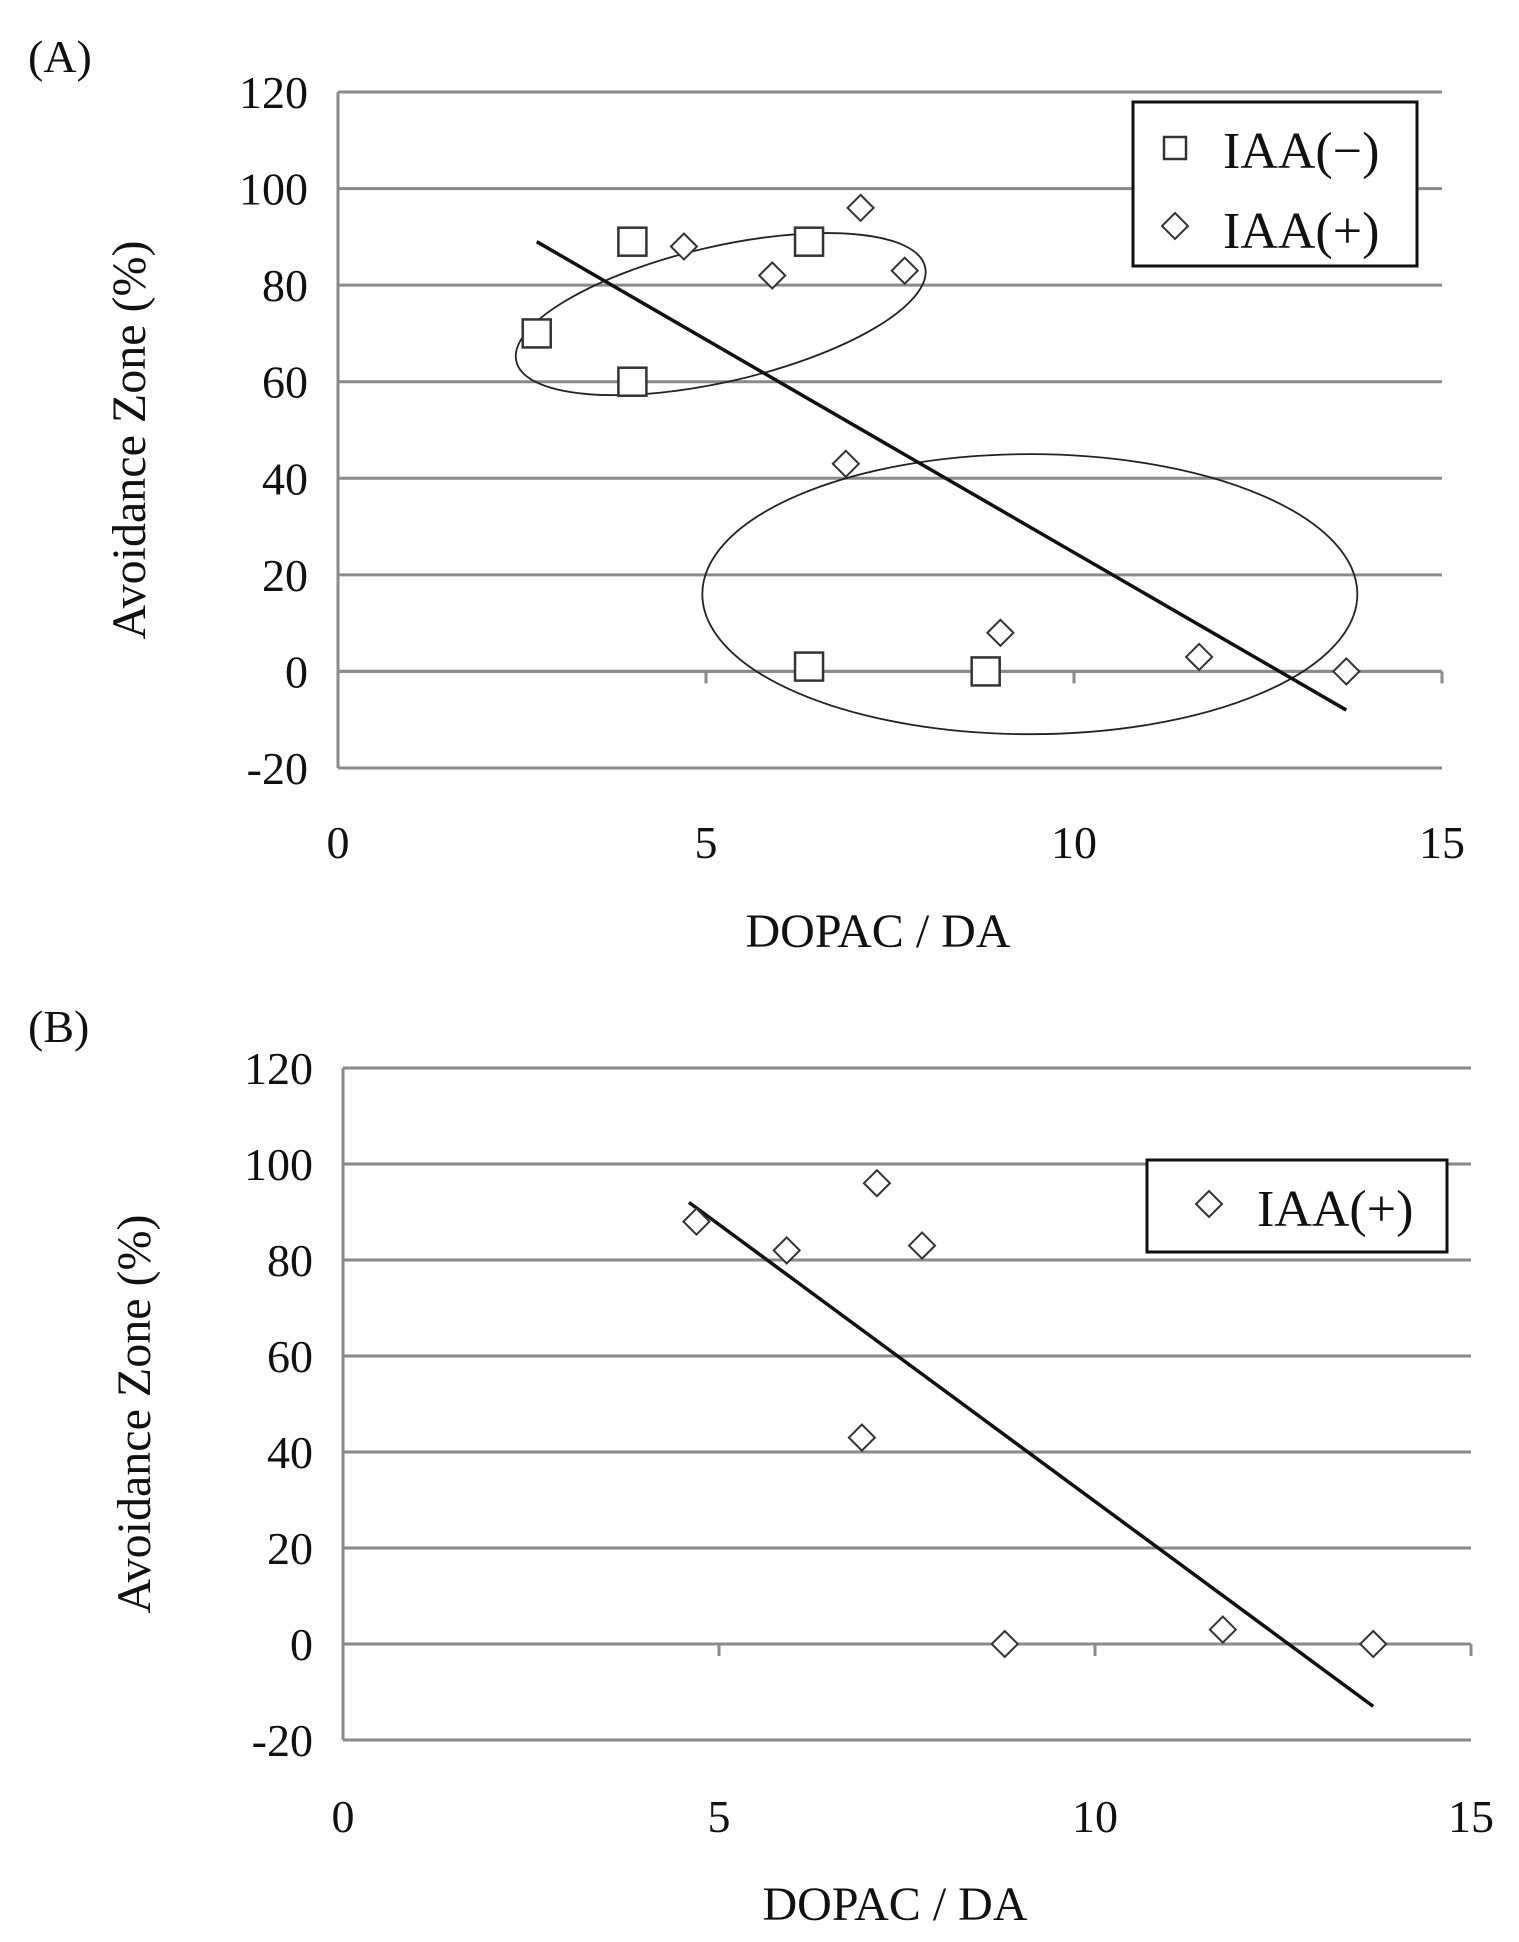  I want to click on legend-box, so click(1275, 184).